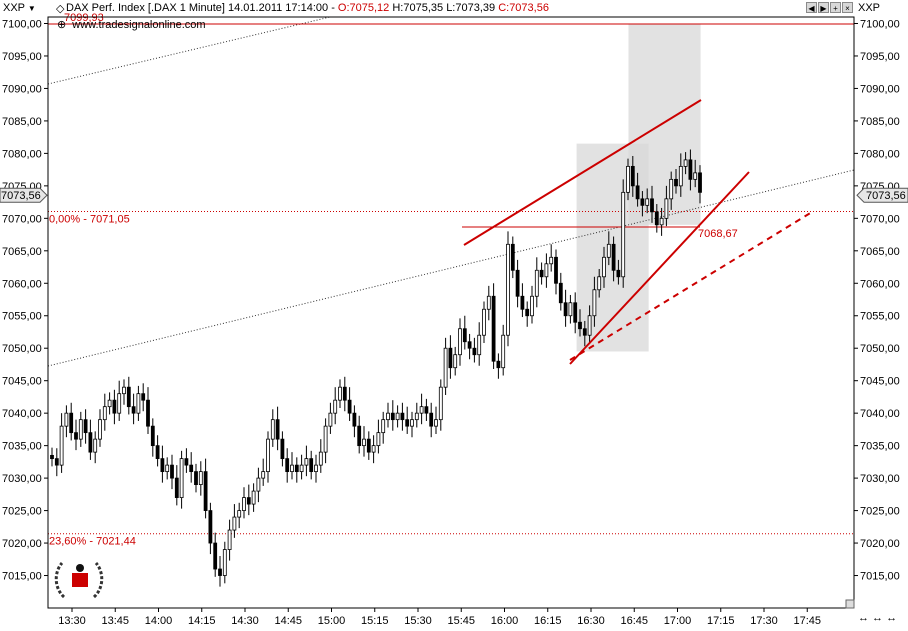 This screenshot has height=631, width=908. What do you see at coordinates (22, 544) in the screenshot?
I see `y-tick-label-left: 7020,00` at bounding box center [22, 544].